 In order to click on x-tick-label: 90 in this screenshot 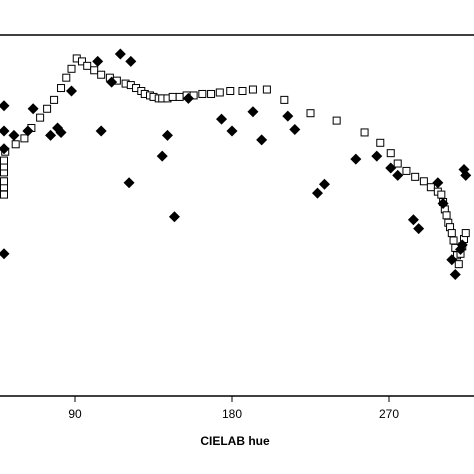, I will do `click(75, 414)`.